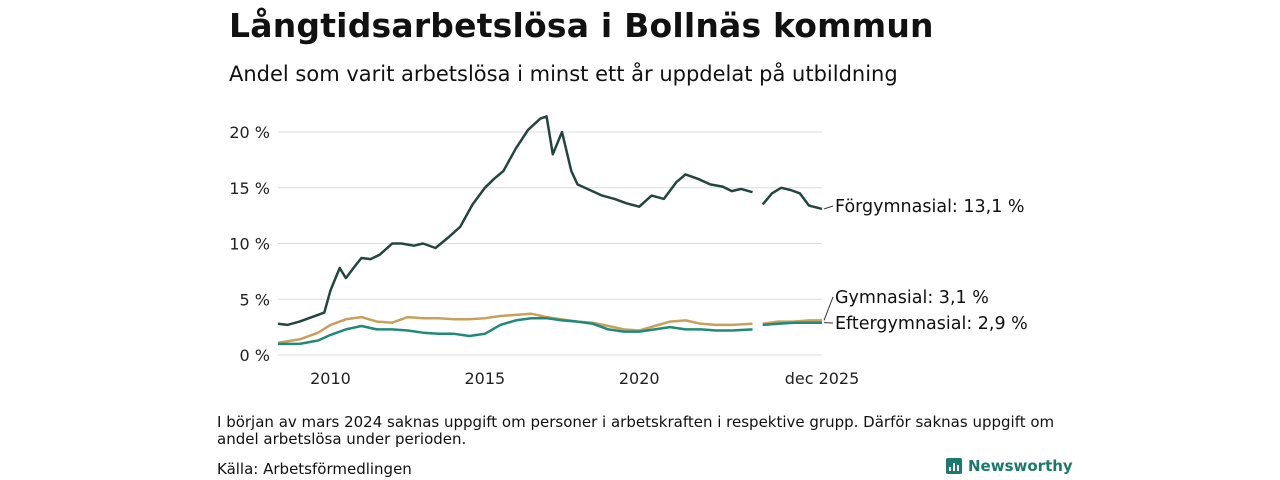 The width and height of the screenshot is (1280, 480). I want to click on y-axis-ticks: 0 % 5 % 10 % 15 % 20 %, so click(249, 244).